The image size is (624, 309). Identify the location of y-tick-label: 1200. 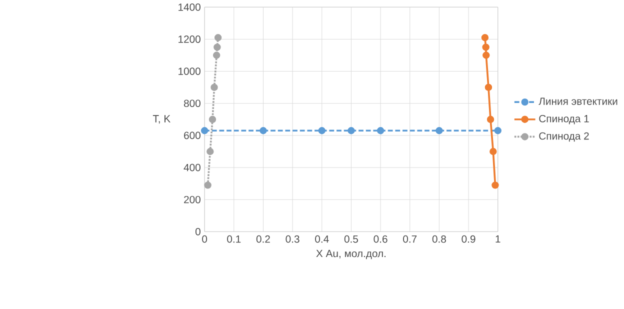
(189, 40).